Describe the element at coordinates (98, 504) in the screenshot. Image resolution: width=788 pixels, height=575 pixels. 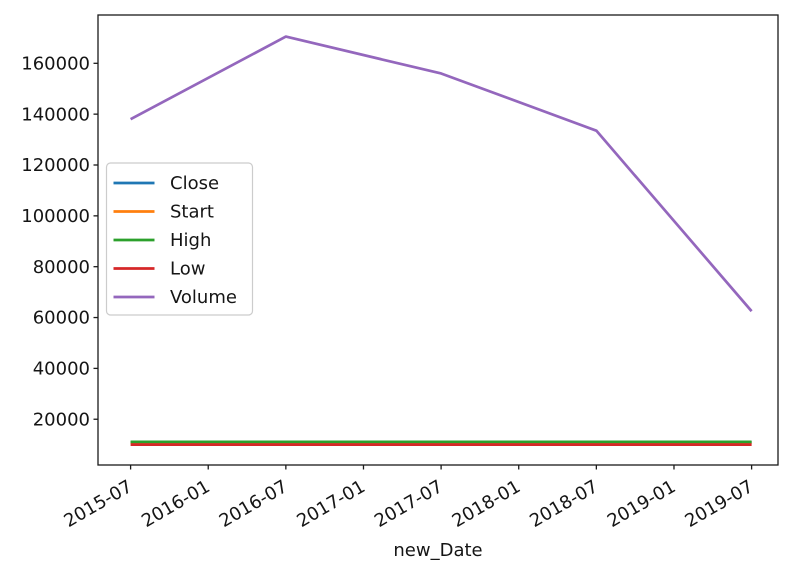
I see `x-tick-label: 2015-07` at that location.